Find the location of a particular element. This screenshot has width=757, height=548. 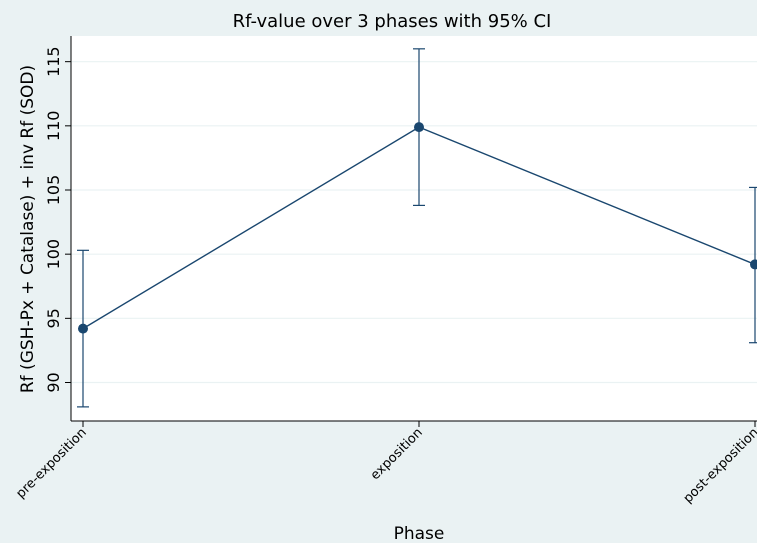

y-tick-label: 90 is located at coordinates (53, 382).